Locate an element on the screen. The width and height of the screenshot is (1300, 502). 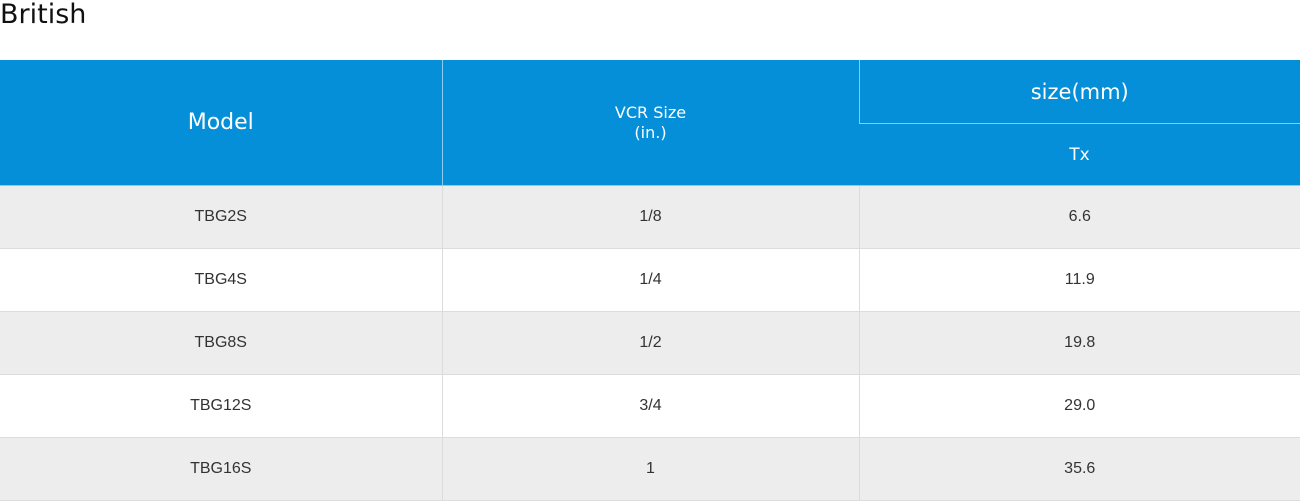
header-tx: Tx is located at coordinates (1079, 154).